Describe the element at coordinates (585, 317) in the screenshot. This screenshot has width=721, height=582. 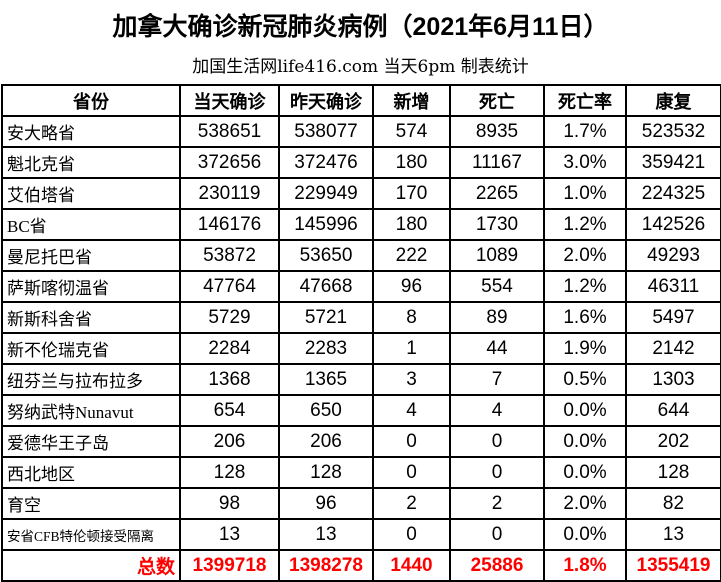
I see `value-cell: 1.6%` at that location.